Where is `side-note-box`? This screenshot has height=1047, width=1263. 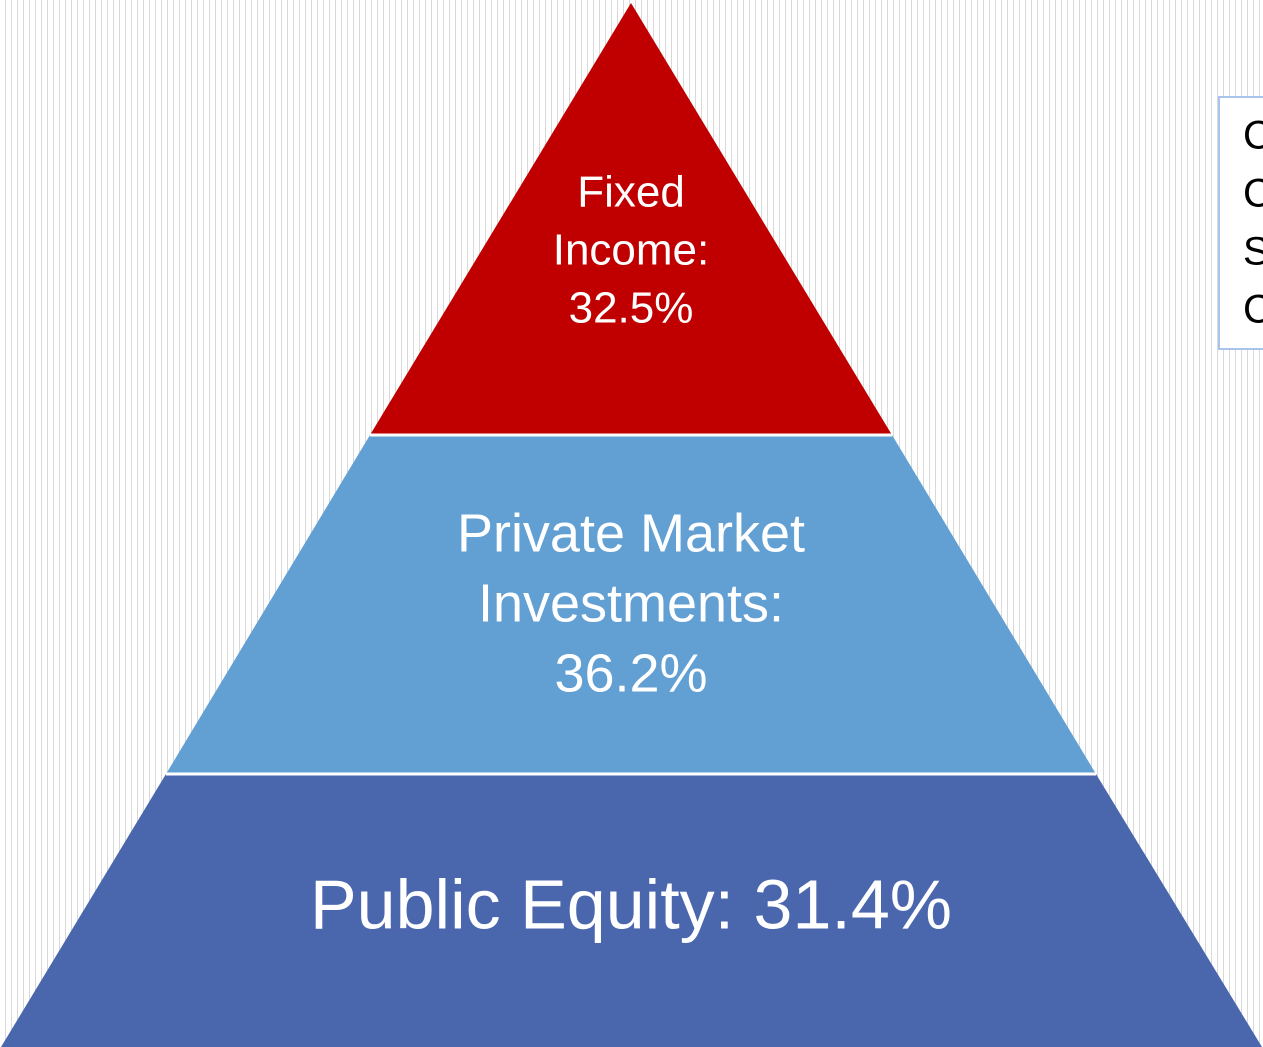
side-note-box is located at coordinates (1240, 223).